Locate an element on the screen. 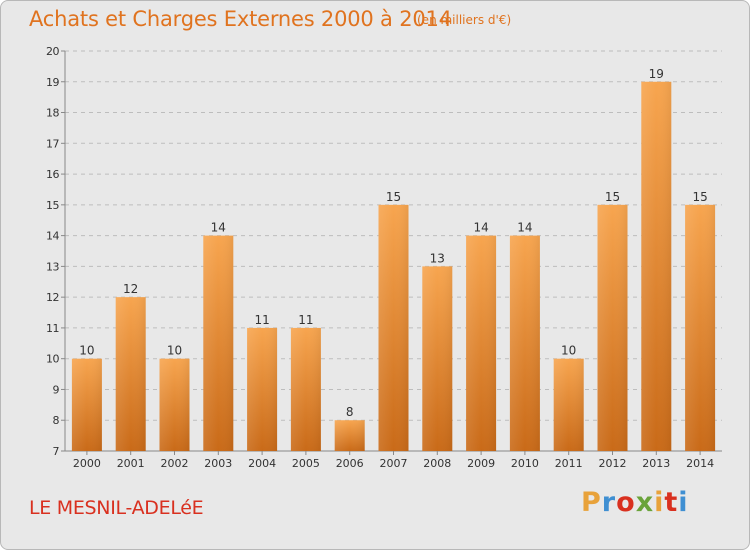 This screenshot has height=550, width=750. x-tick-label: 2004 is located at coordinates (262, 463).